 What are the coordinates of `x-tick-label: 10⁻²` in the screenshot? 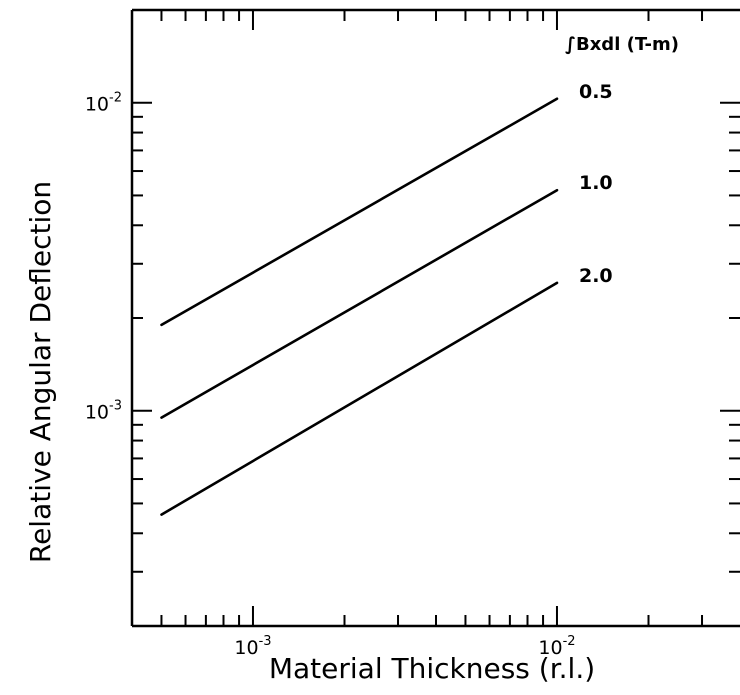 It's located at (556, 646).